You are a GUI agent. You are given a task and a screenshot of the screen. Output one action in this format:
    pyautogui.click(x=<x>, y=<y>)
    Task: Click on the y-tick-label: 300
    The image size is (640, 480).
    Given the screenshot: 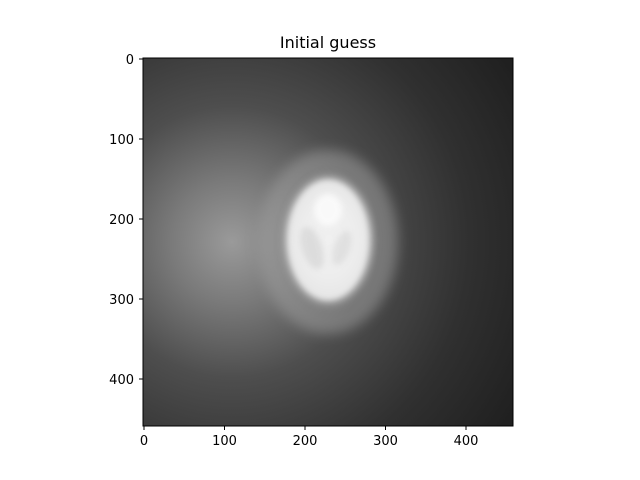 What is the action you would take?
    pyautogui.click(x=121, y=300)
    